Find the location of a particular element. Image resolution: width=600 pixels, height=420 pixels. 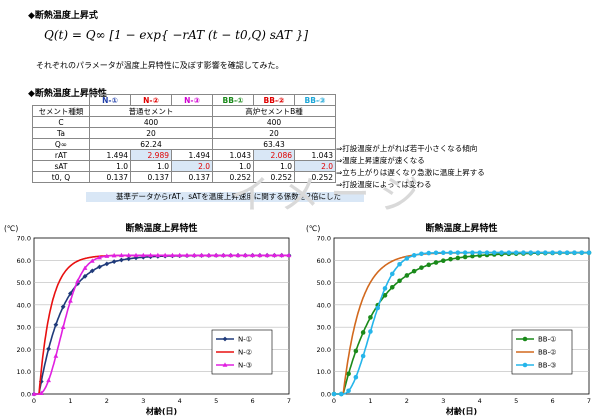

cell: 0.137 is located at coordinates (151, 177).